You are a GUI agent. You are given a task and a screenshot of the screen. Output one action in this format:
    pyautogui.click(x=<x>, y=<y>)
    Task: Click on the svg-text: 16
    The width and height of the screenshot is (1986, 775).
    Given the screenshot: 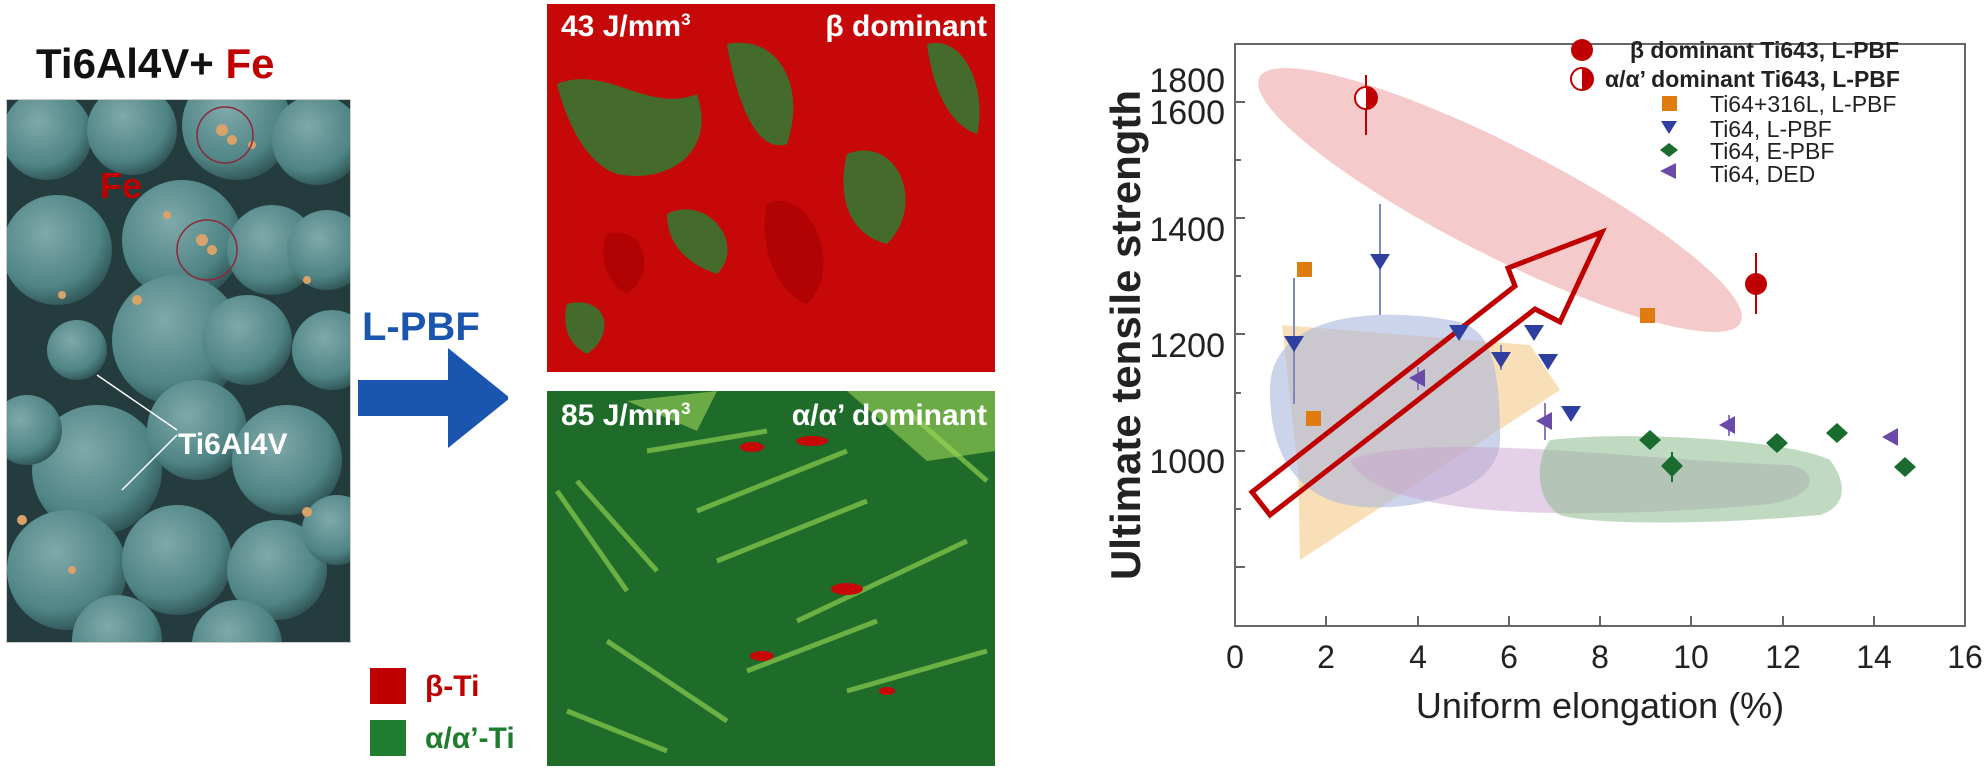 What is the action you would take?
    pyautogui.click(x=1965, y=657)
    